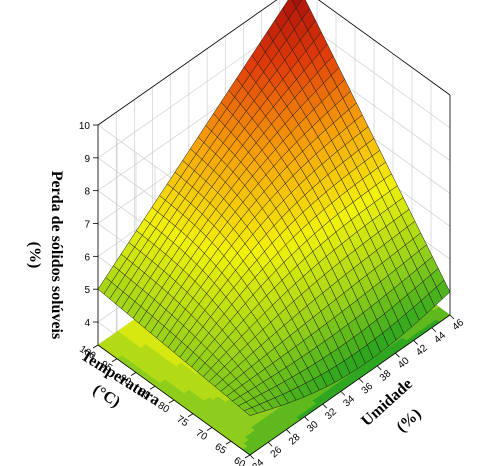 The image size is (495, 466). I want to click on x-tick-label: 36, so click(368, 389).